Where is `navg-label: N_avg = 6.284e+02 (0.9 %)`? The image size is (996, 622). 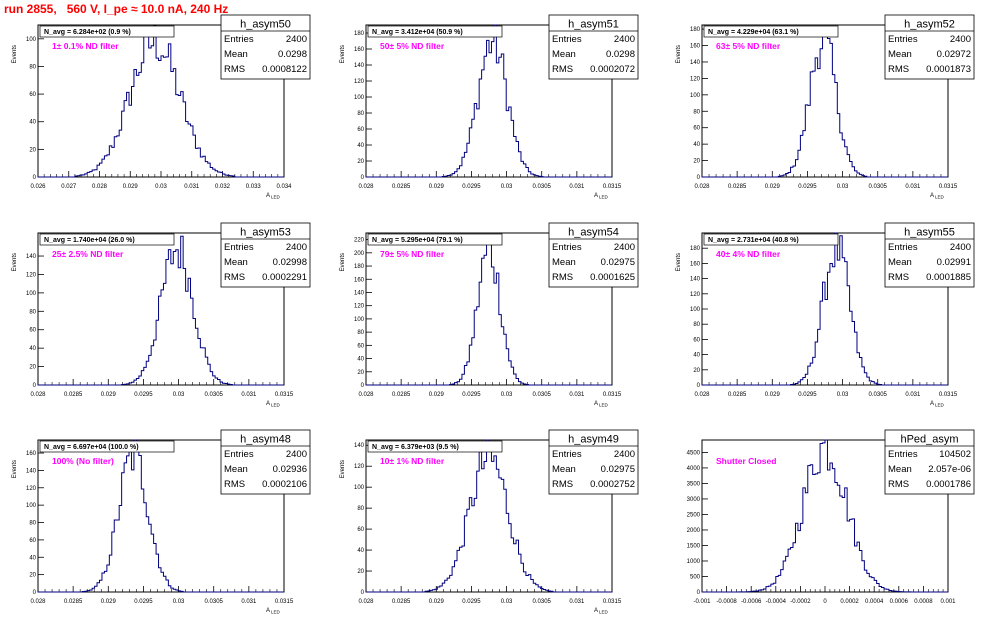
navg-label: N_avg = 6.284e+02 (0.9 %) is located at coordinates (87, 32).